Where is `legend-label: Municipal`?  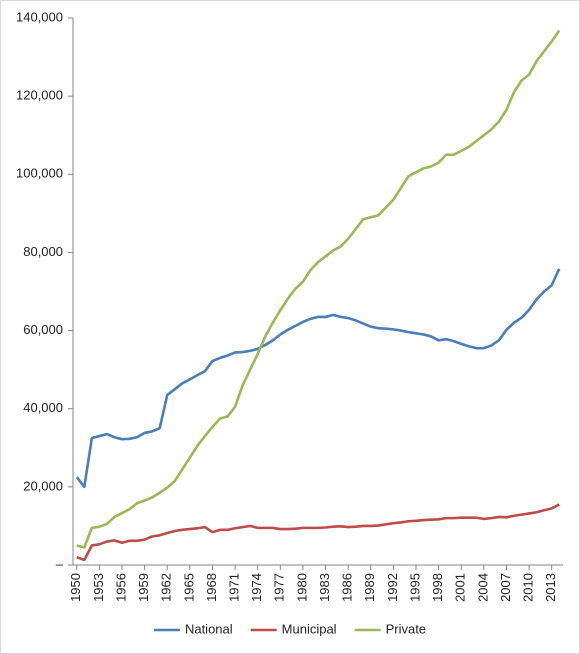
legend-label: Municipal is located at coordinates (309, 628).